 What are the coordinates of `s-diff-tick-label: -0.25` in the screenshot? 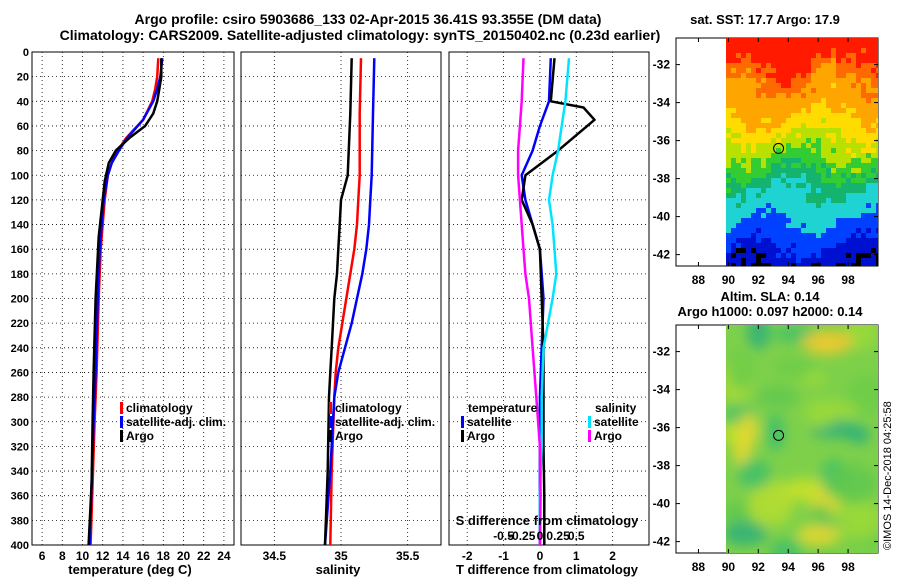 It's located at (522, 536).